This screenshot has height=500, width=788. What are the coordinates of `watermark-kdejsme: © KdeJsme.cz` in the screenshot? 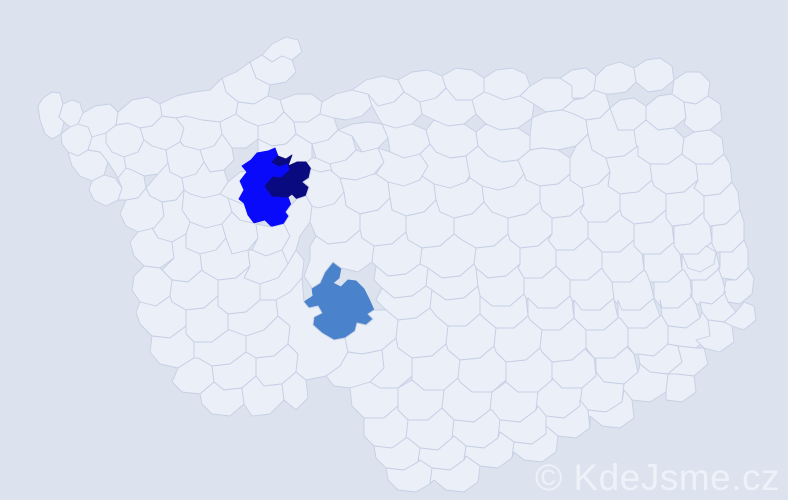 It's located at (657, 477).